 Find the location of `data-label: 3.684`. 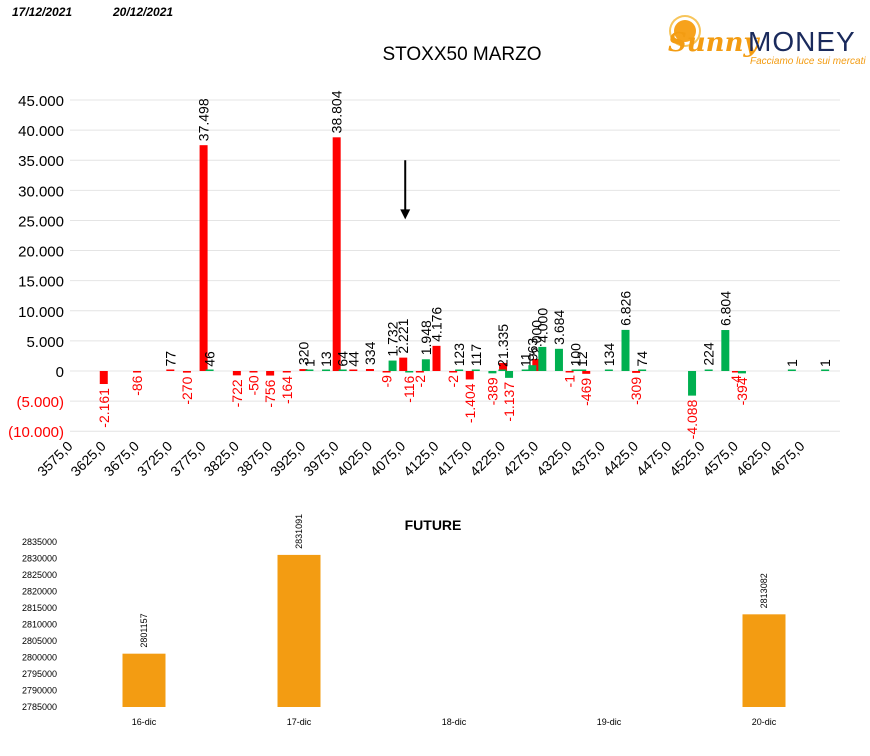

data-label: 3.684 is located at coordinates (559, 327).